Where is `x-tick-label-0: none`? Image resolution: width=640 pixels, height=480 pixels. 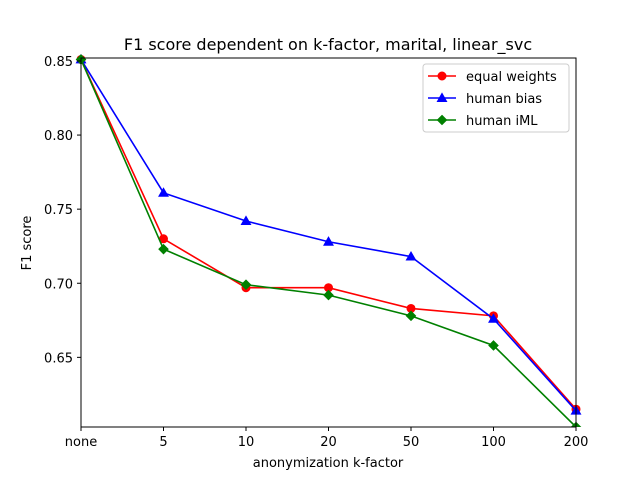 x-tick-label-0: none is located at coordinates (81, 442).